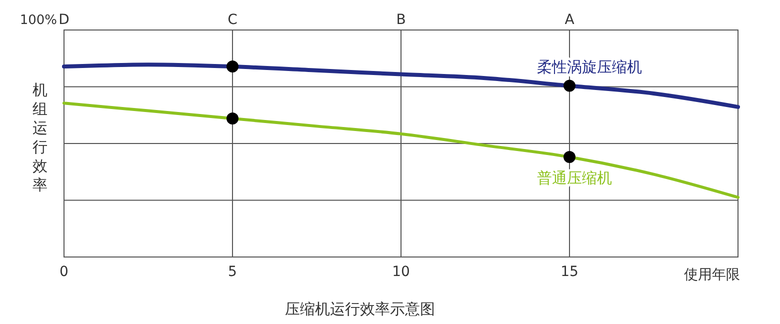 The width and height of the screenshot is (780, 324). What do you see at coordinates (64, 272) in the screenshot?
I see `x-tick-label: 0` at bounding box center [64, 272].